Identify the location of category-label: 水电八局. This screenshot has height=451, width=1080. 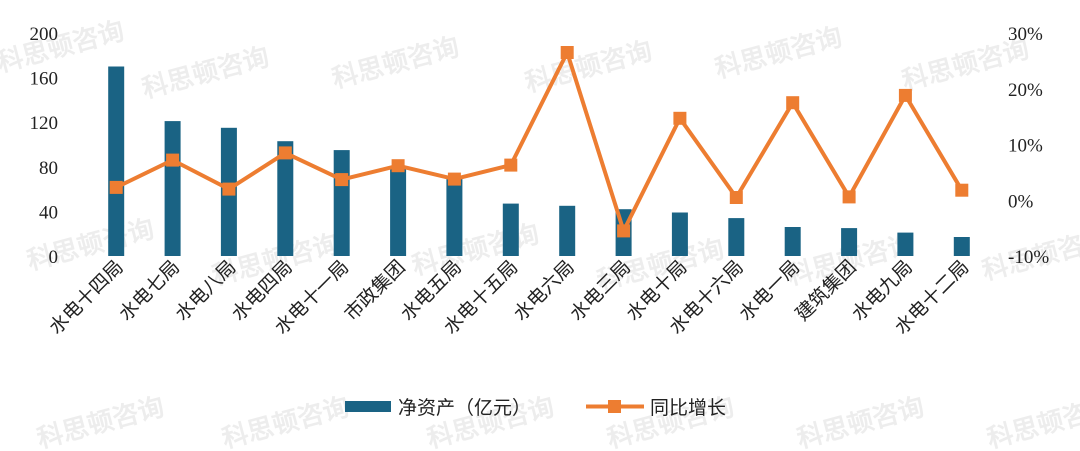
(205, 290).